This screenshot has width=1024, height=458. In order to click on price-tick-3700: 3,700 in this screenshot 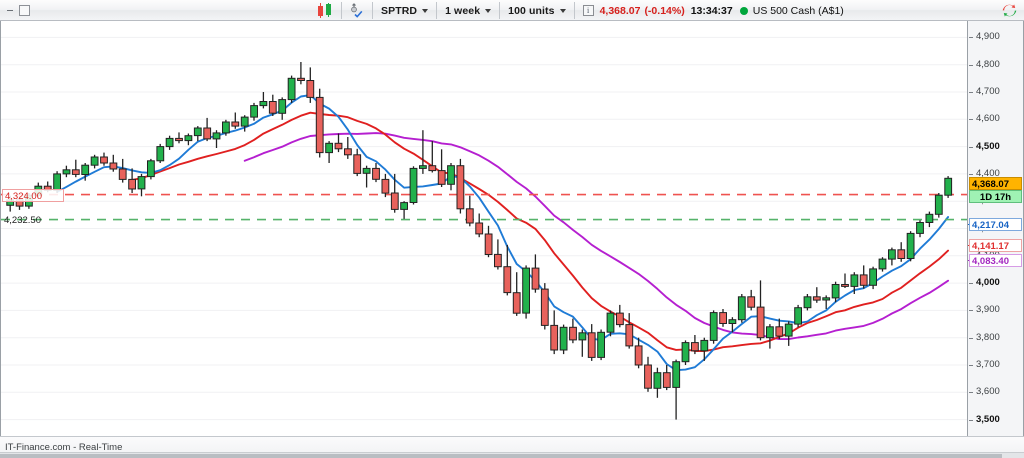, I will do `click(995, 365)`.